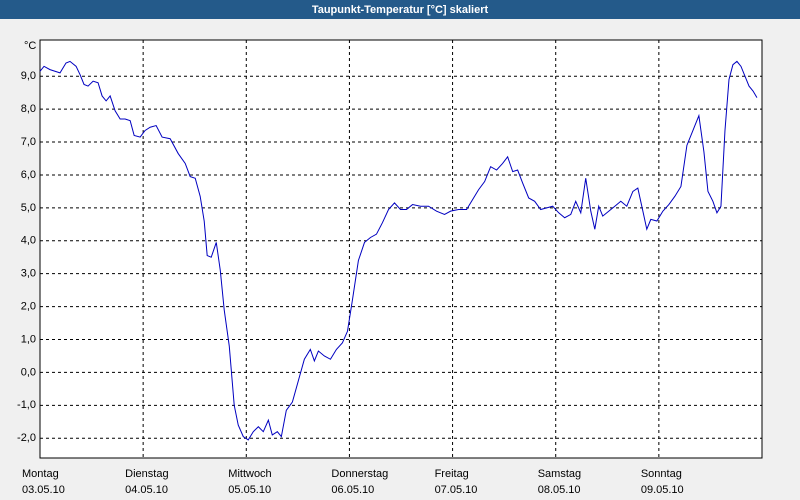 Image resolution: width=800 pixels, height=500 pixels. Describe the element at coordinates (456, 490) in the screenshot. I see `x-tick-date: 07.05.10` at that location.